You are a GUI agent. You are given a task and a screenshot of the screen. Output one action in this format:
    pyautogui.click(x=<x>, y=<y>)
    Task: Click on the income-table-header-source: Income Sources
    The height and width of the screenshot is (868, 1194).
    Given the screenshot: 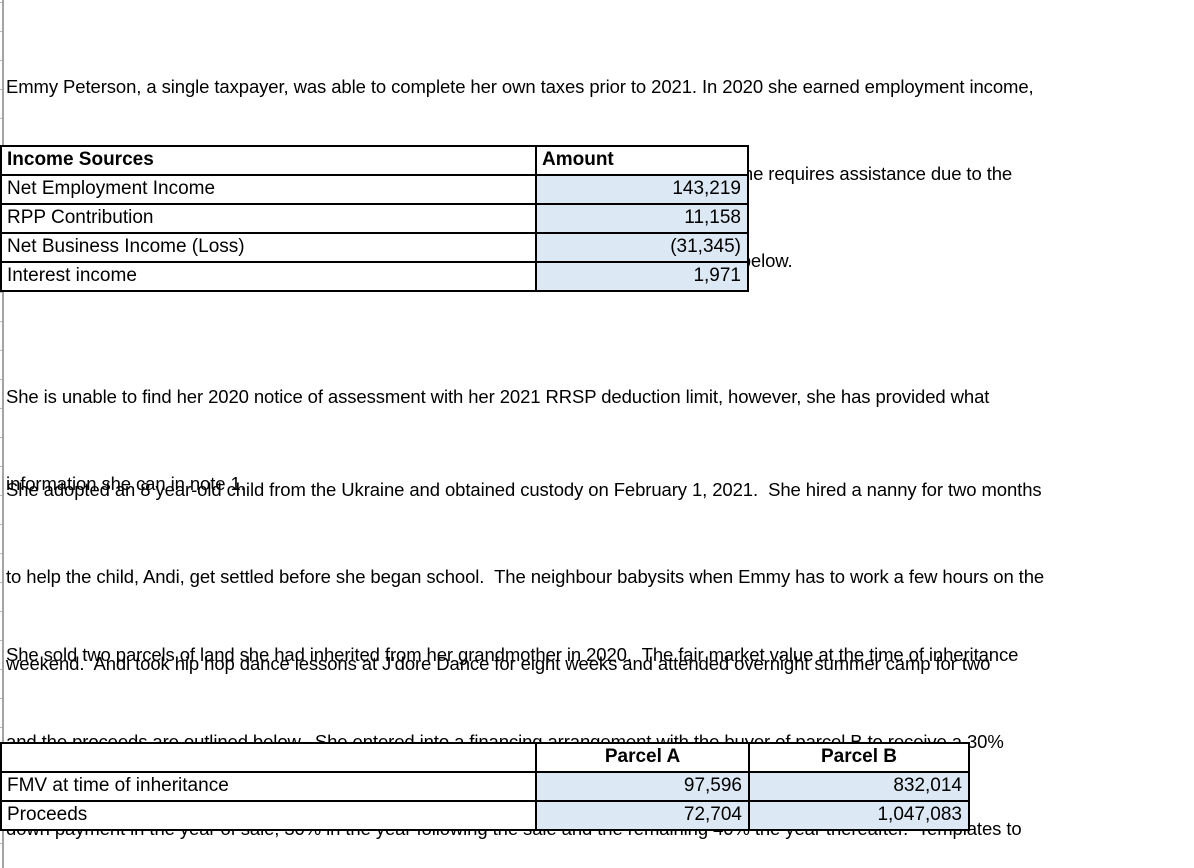 What is the action you would take?
    pyautogui.click(x=269, y=161)
    